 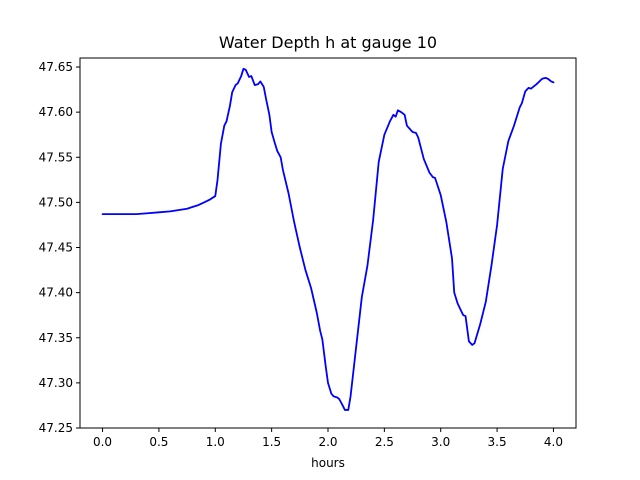 I want to click on x-axis-label: hours, so click(x=328, y=463).